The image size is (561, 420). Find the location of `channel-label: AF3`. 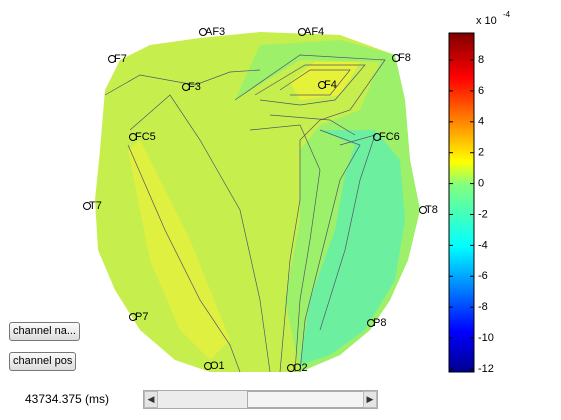

channel-label: AF3 is located at coordinates (215, 32).